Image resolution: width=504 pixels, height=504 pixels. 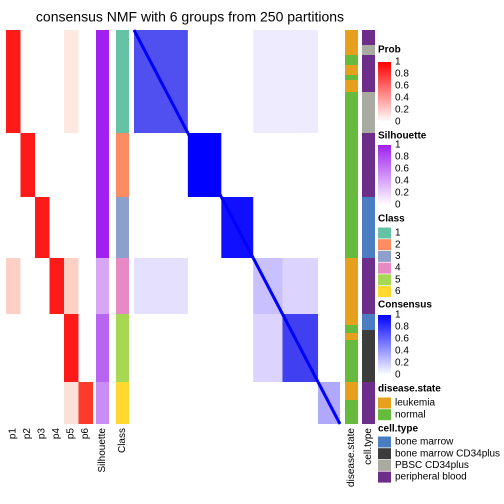 I want to click on legend-label: 1, so click(x=398, y=233).